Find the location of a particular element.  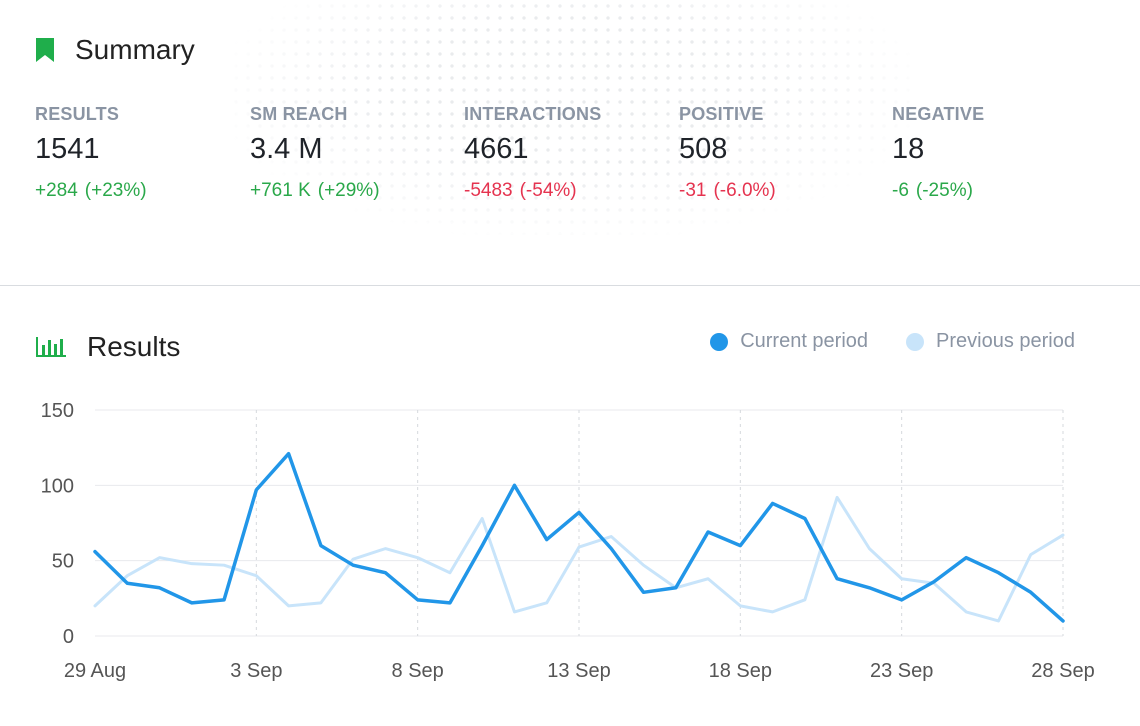

metric-interactions: INTERACTIONS 4661 -5483 (-54%) is located at coordinates (564, 153).